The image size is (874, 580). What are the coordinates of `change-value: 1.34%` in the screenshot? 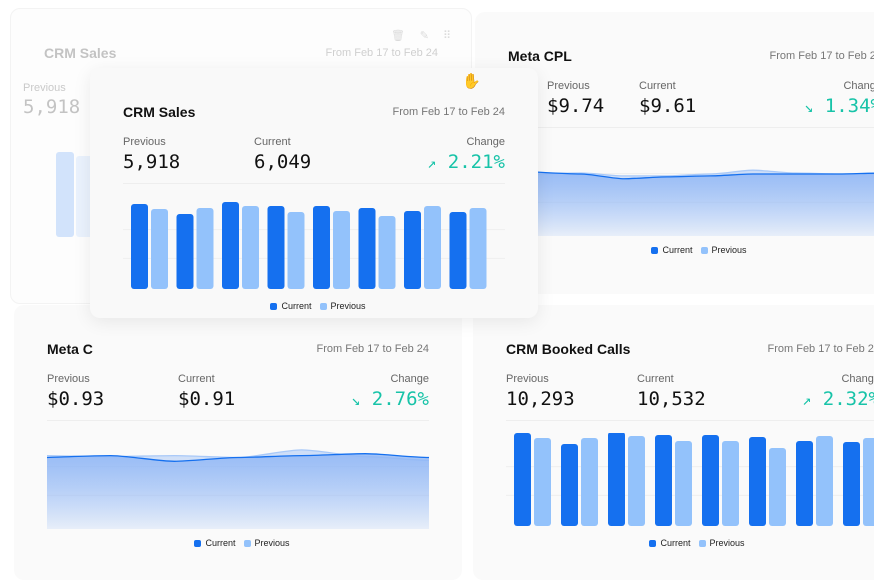 It's located at (849, 106).